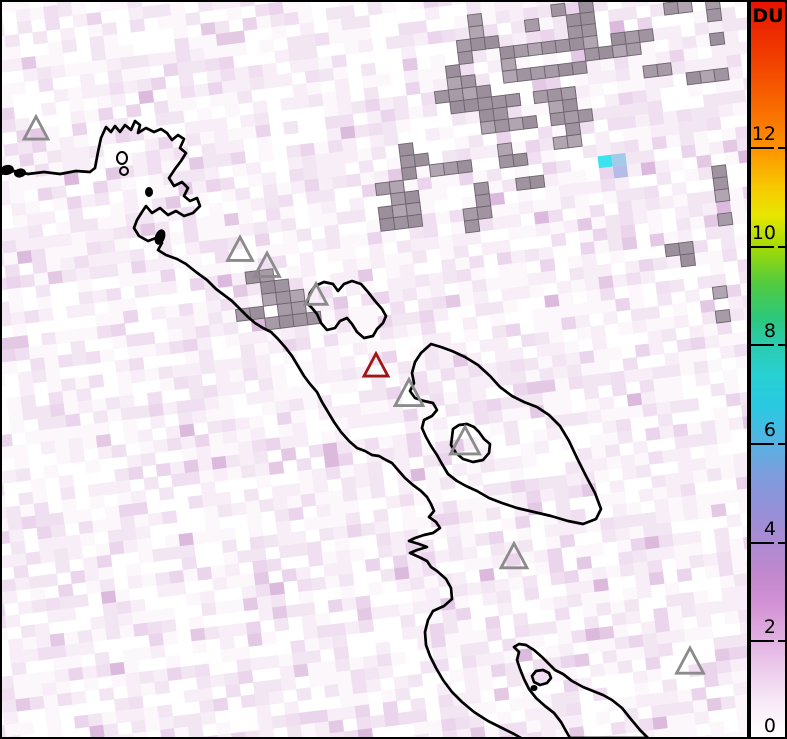 This screenshot has height=739, width=787. Describe the element at coordinates (769, 331) in the screenshot. I see `colorbar-tick-label: 8` at that location.